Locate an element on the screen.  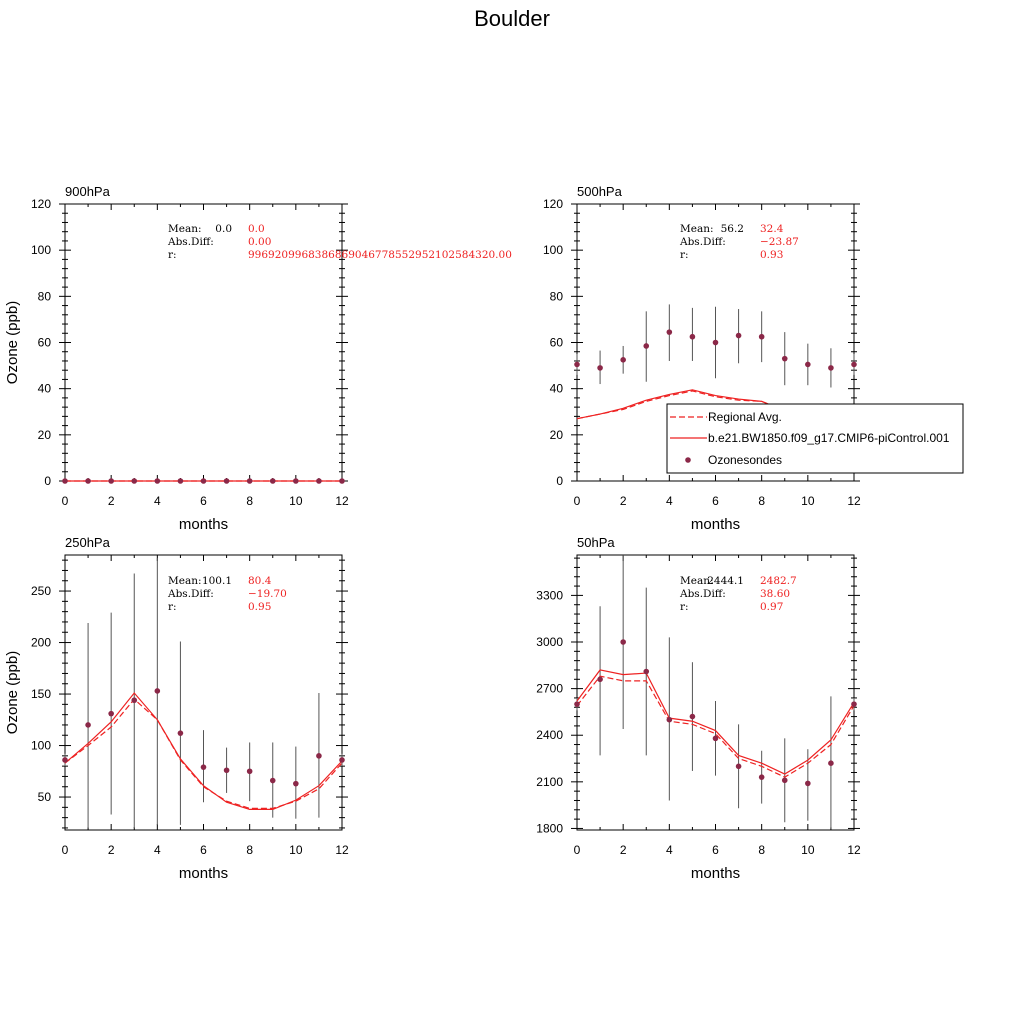
y-tick-label: 2400 is located at coordinates (549, 735).